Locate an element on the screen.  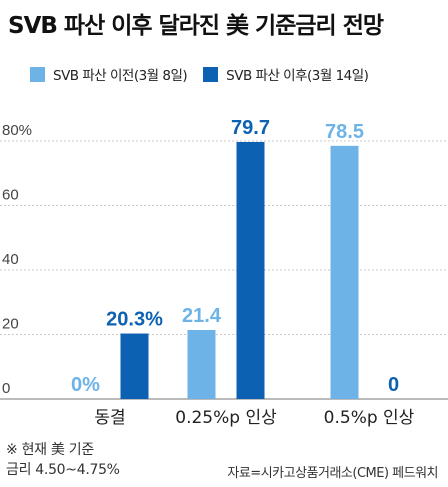
footnote-line-1: ※ 현재 美 기준 is located at coordinates (50, 450).